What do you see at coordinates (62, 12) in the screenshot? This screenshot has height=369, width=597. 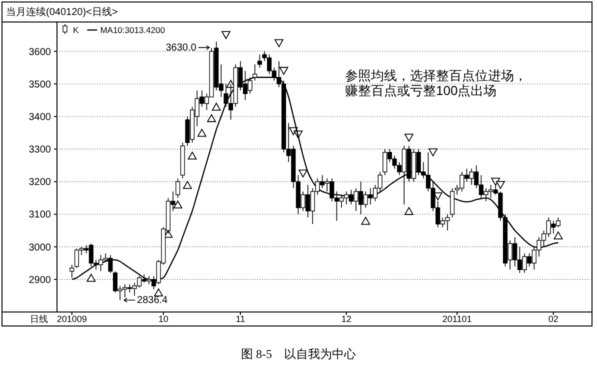 I see `chart-title: 当月连续(040120)<日线>` at bounding box center [62, 12].